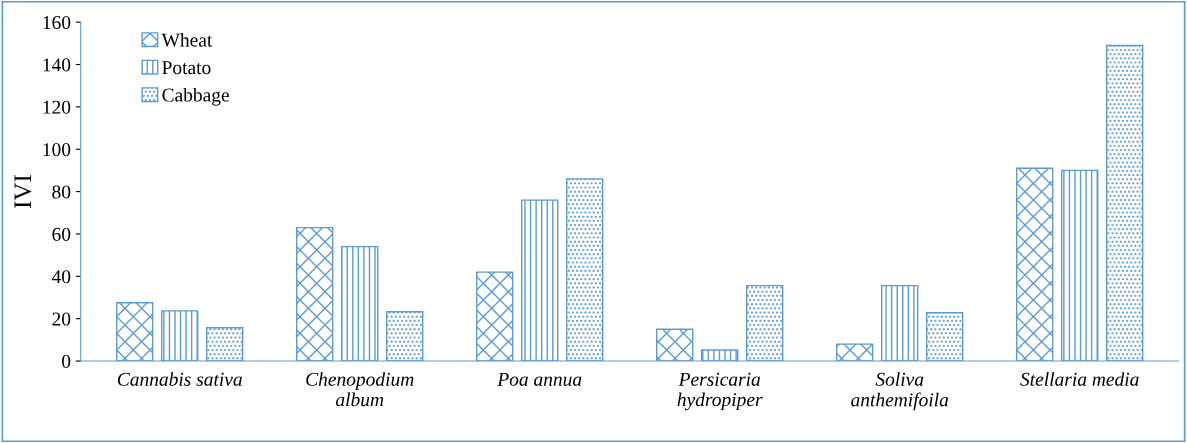 Image resolution: width=1187 pixels, height=443 pixels. What do you see at coordinates (61, 234) in the screenshot?
I see `y-tick-label: 60` at bounding box center [61, 234].